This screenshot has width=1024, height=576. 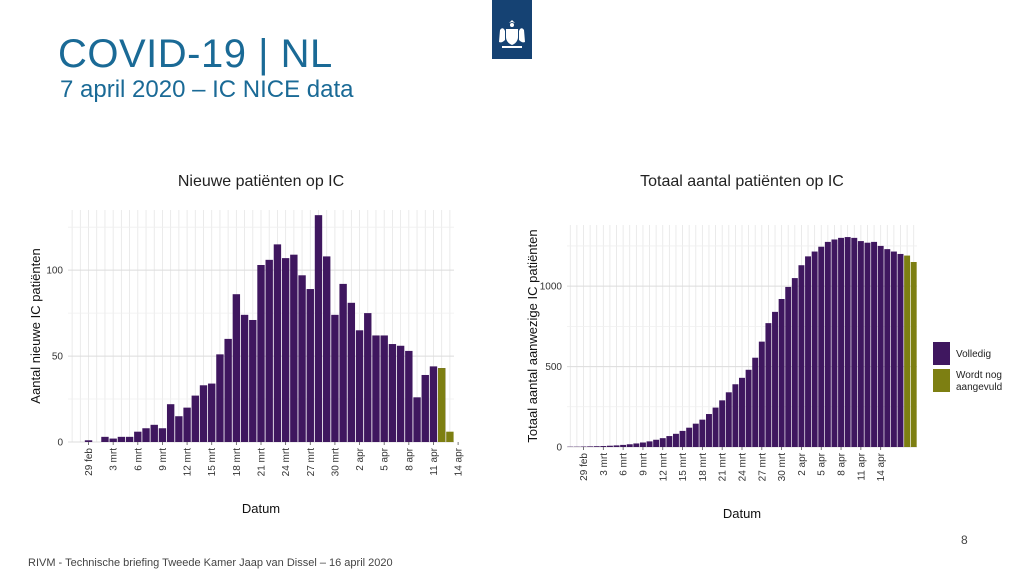 I want to click on x-tick-label: 11 apr, so click(x=861, y=466).